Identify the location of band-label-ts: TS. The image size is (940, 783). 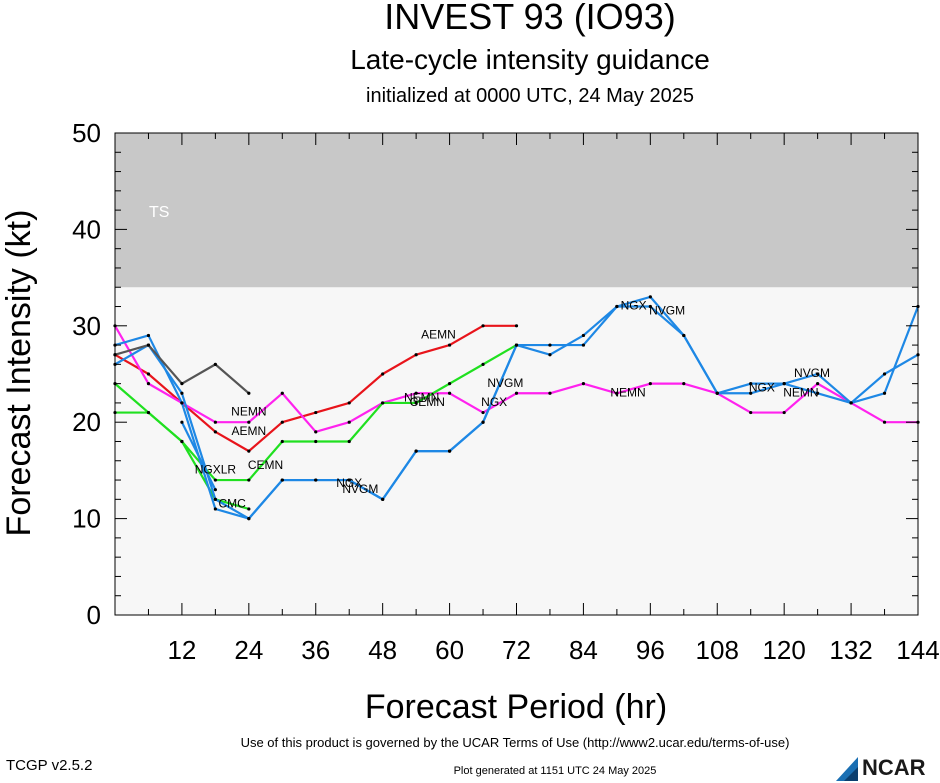
(159, 212).